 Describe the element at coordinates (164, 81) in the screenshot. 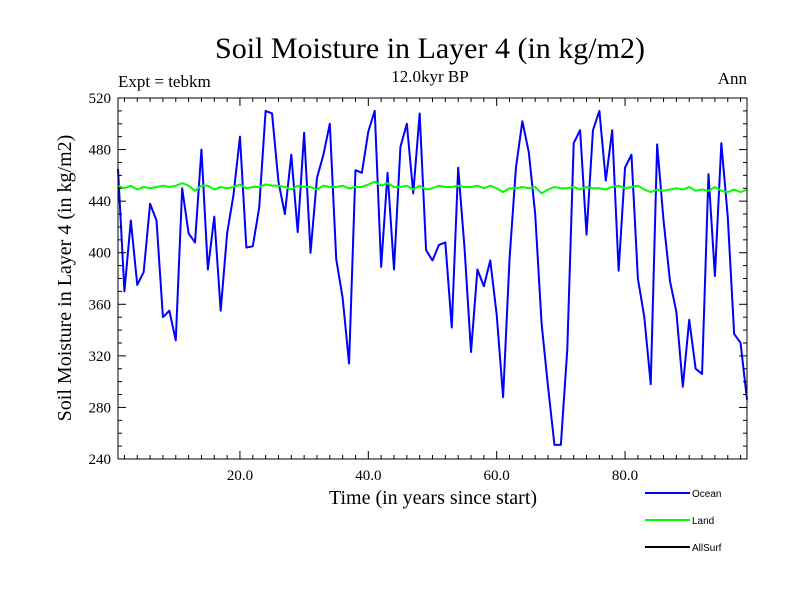

I see `experiment-label: Expt = tebkm` at that location.